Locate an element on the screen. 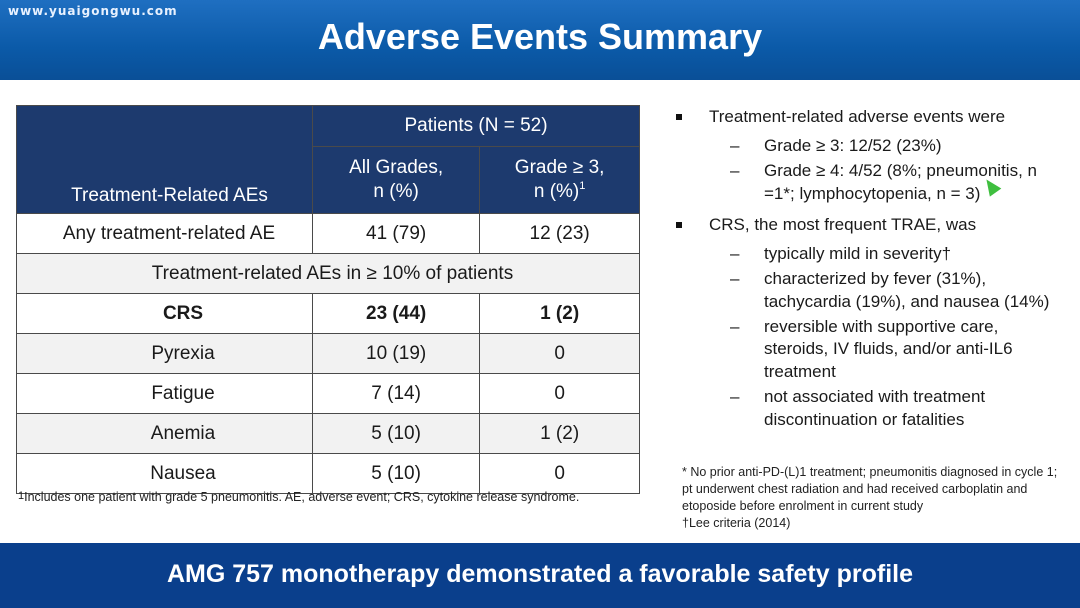  table-row: Anemia 5 (10) 1 (2) is located at coordinates (328, 433).